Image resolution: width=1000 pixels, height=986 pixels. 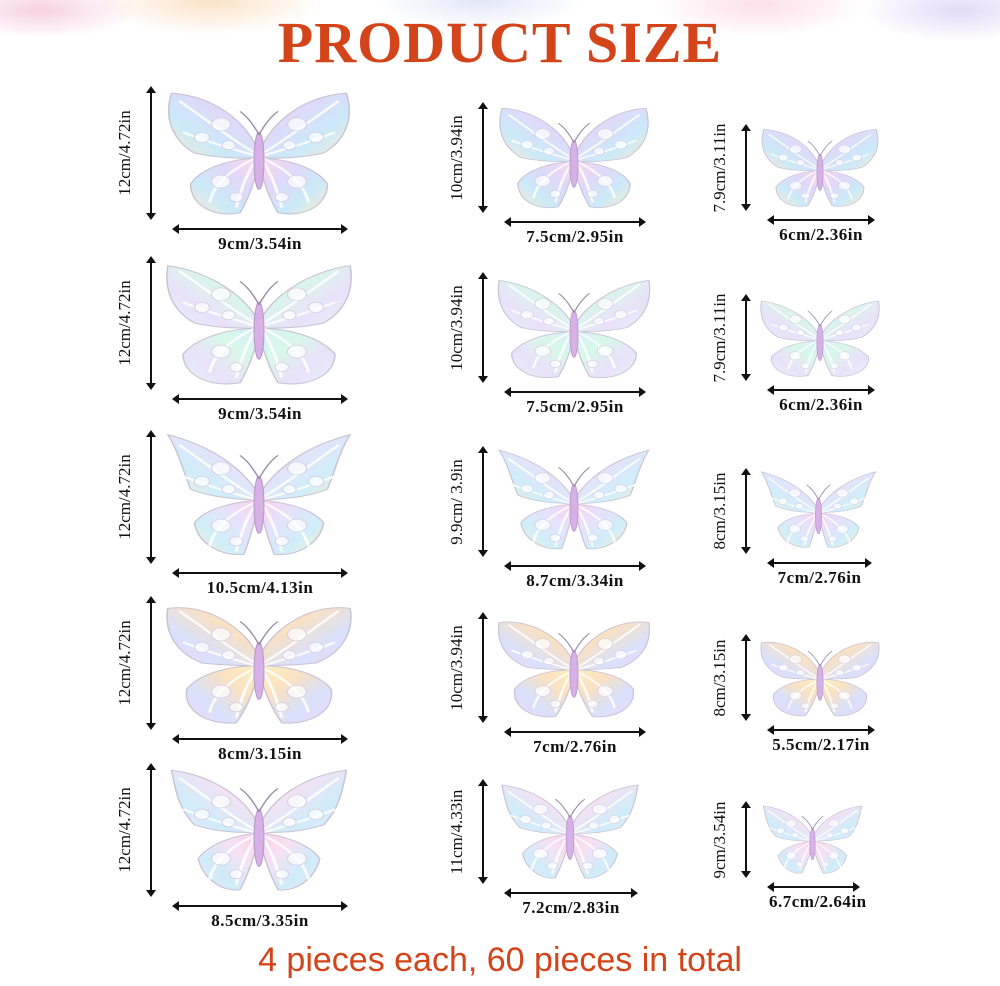 What do you see at coordinates (575, 580) in the screenshot?
I see `width-label: 8.7cm/3.34in` at bounding box center [575, 580].